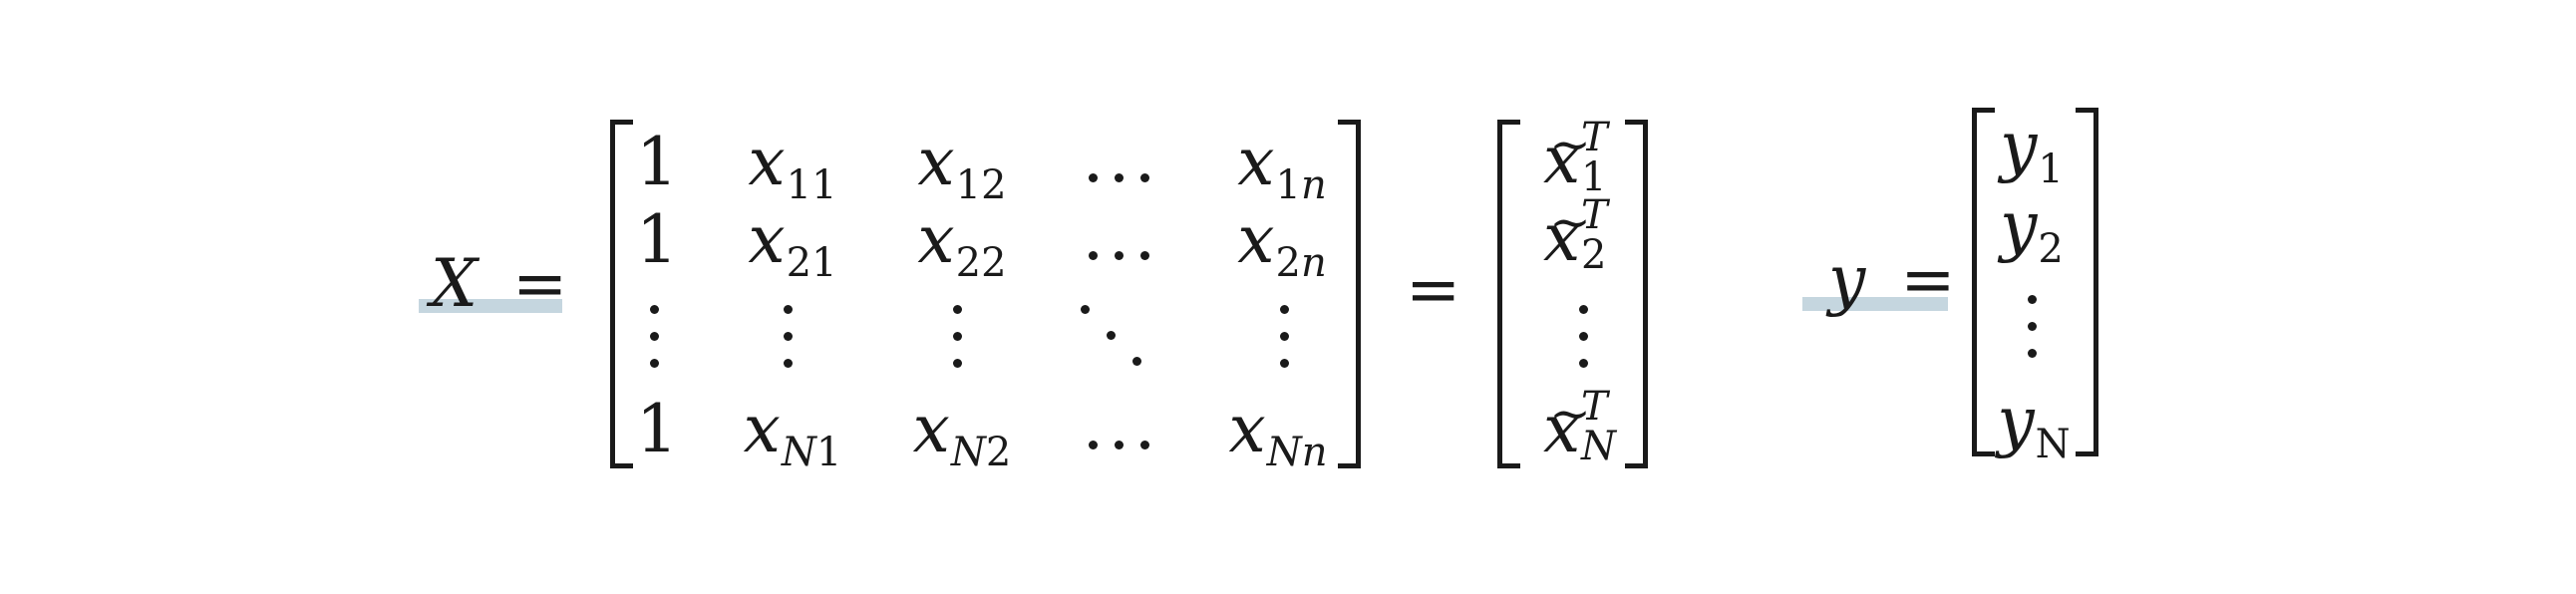  Describe the element at coordinates (1875, 304) in the screenshot. I see `highlight-y` at that location.